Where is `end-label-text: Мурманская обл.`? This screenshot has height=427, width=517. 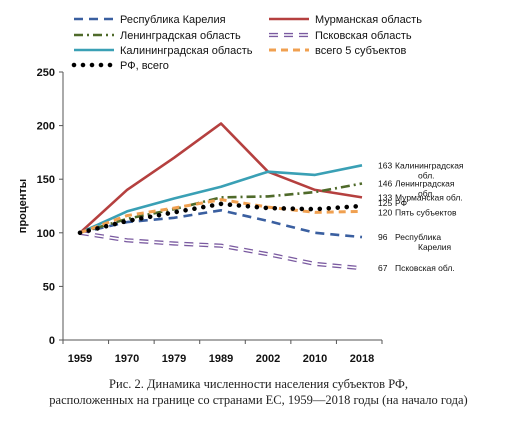
end-label-text: Мурманская обл. is located at coordinates (429, 197).